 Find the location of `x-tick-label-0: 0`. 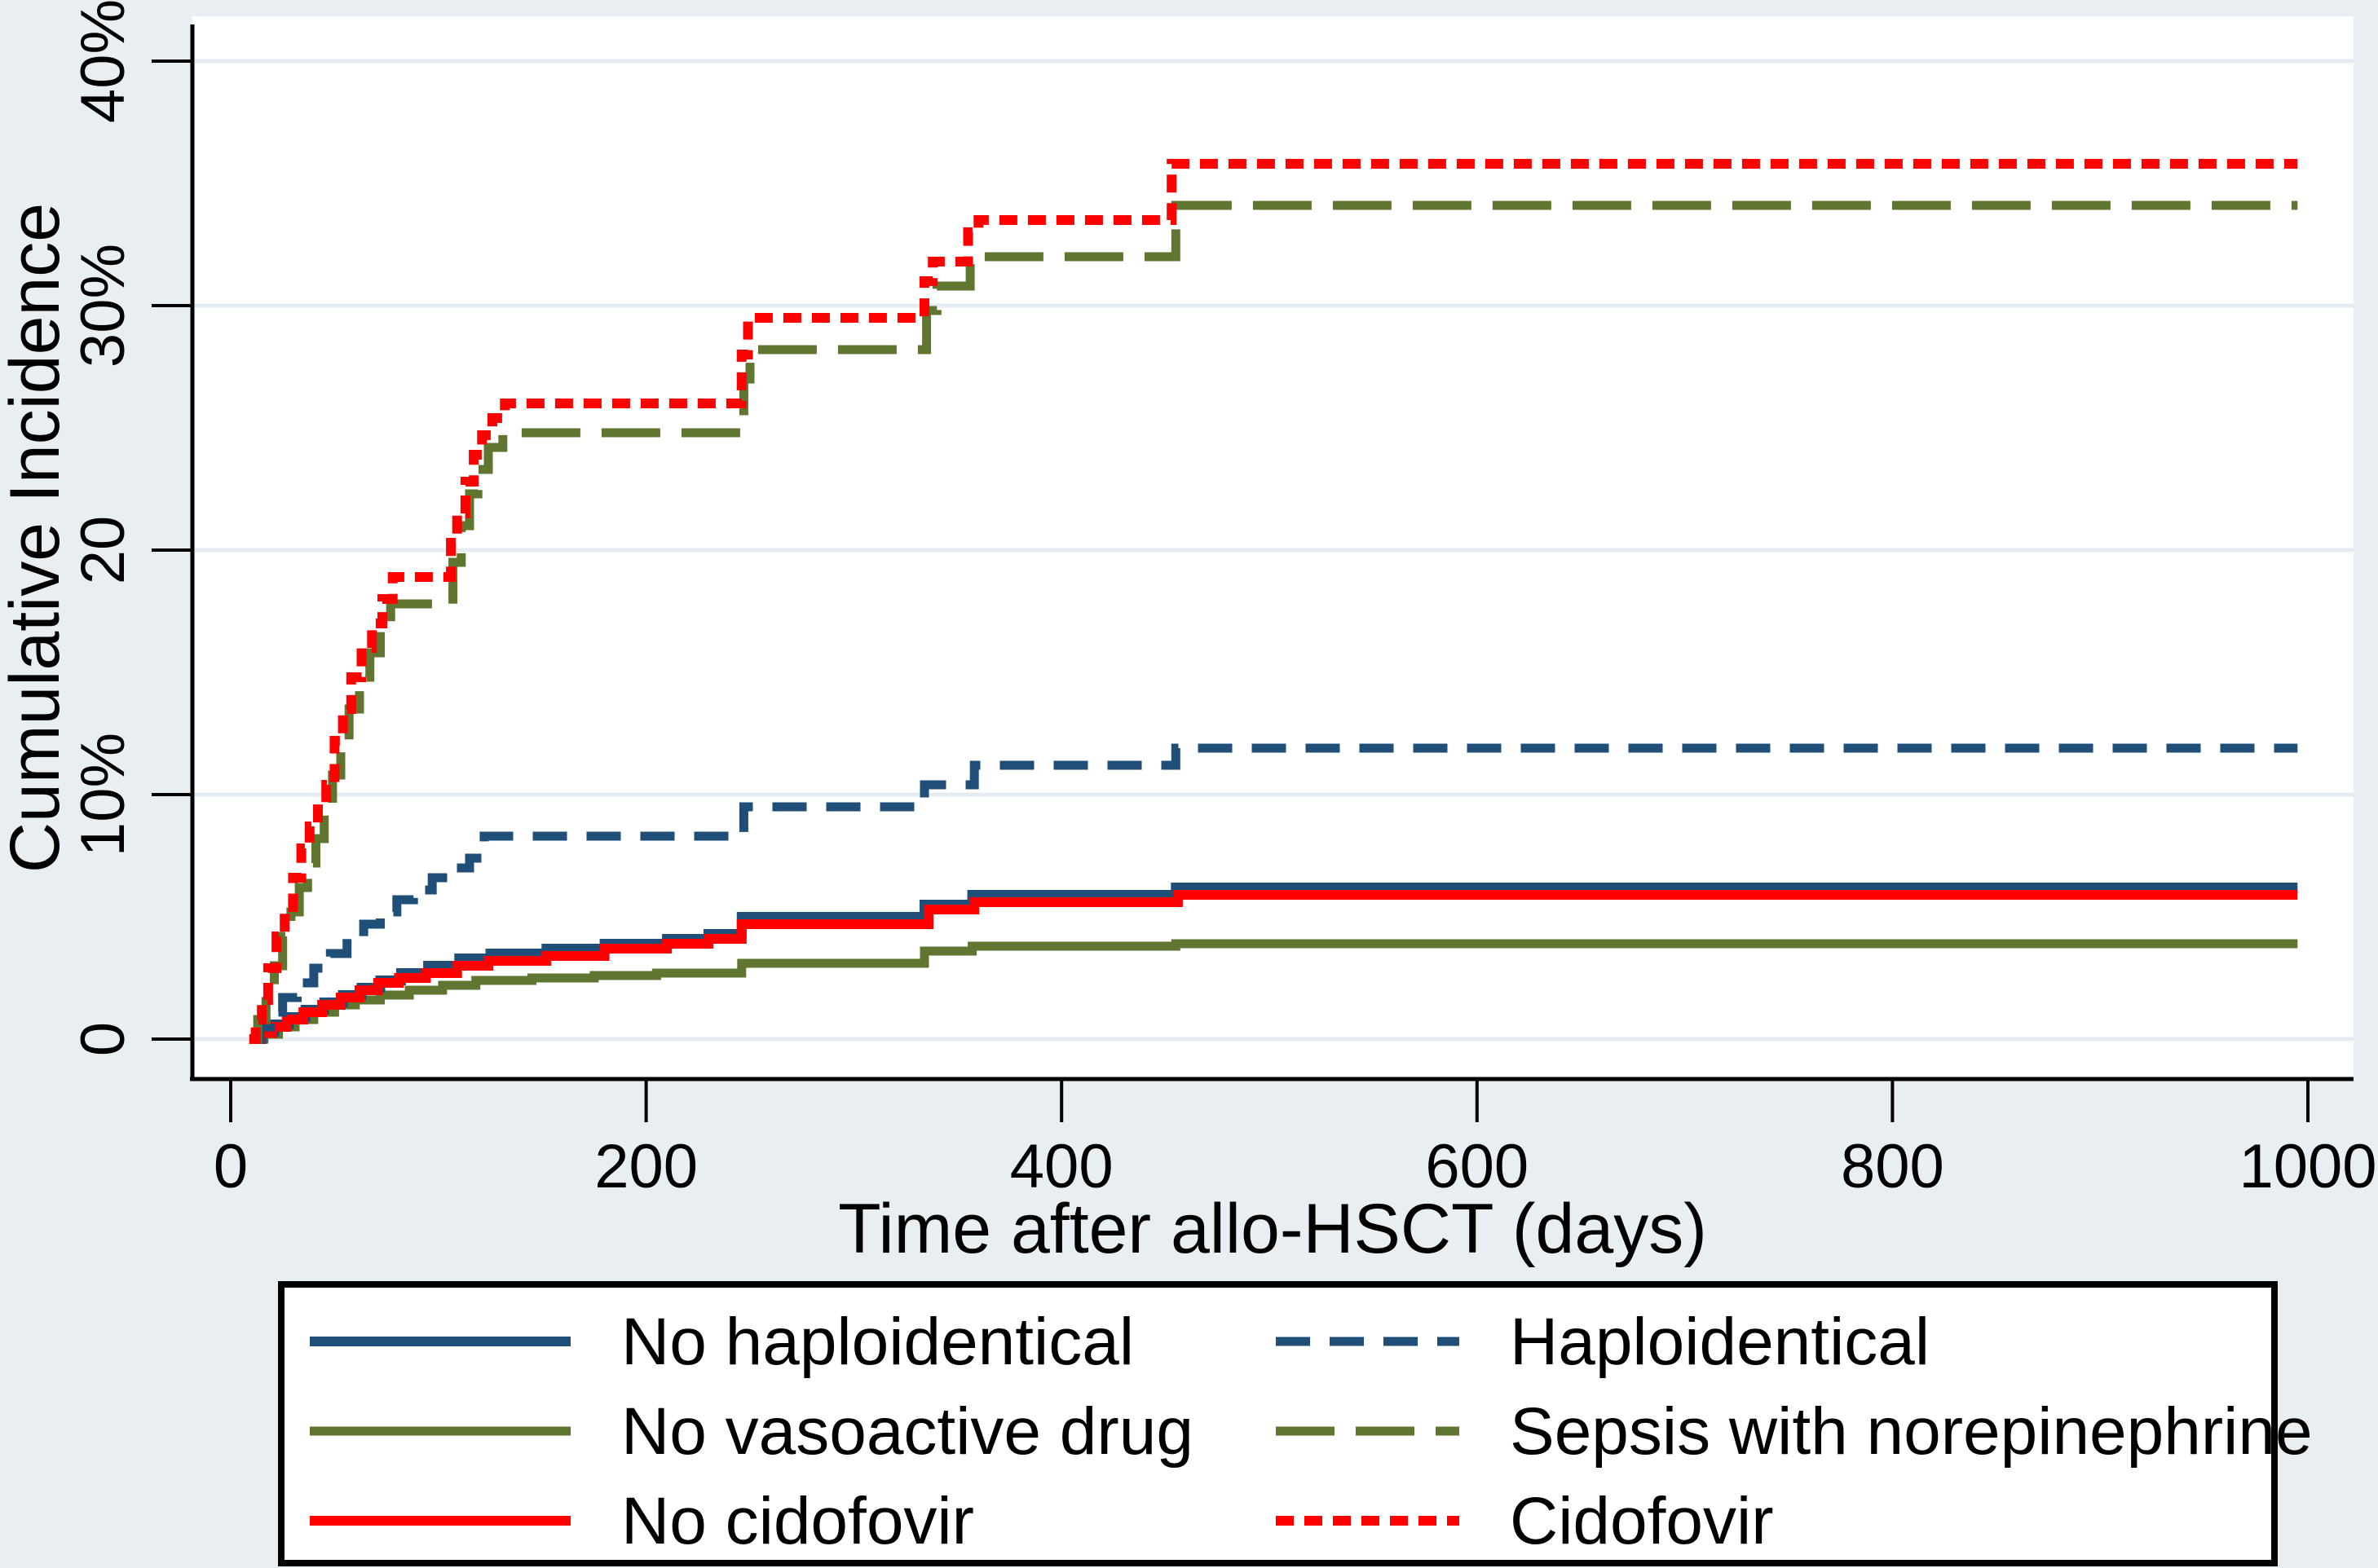

x-tick-label-0: 0 is located at coordinates (231, 1166).